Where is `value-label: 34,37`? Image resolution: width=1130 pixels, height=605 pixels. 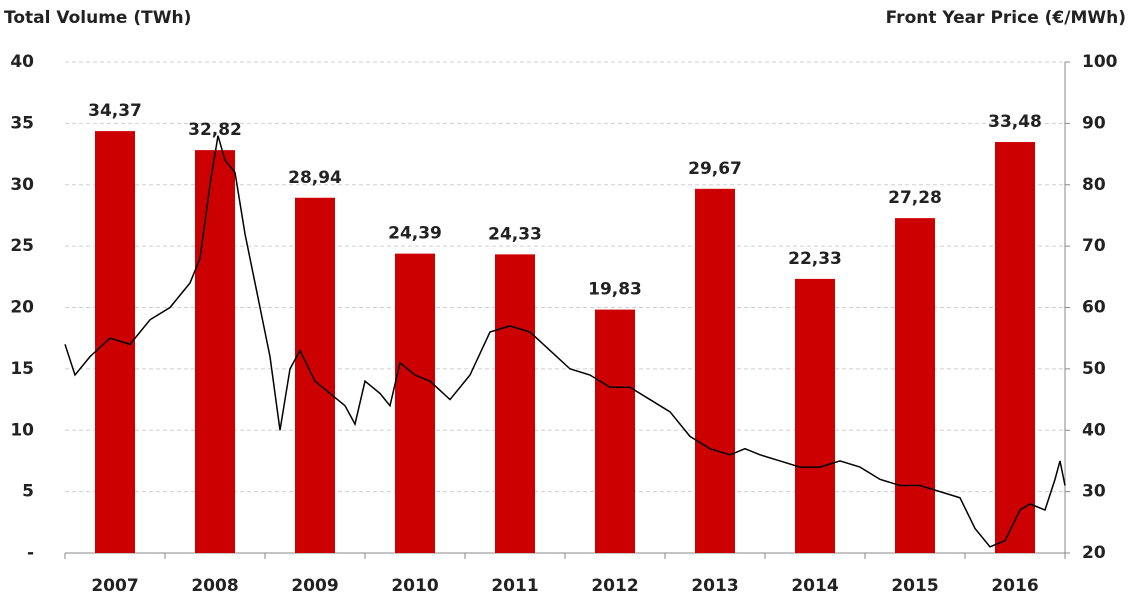 value-label: 34,37 is located at coordinates (115, 111).